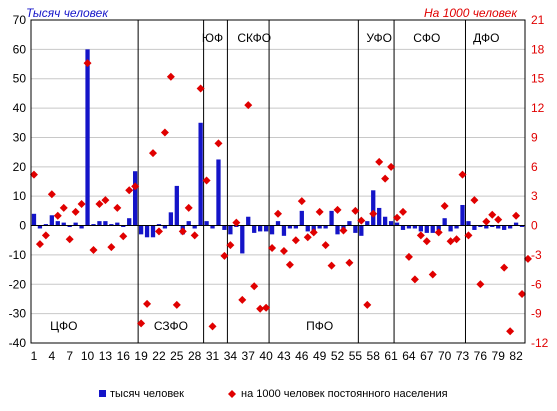  What do you see at coordinates (463, 356) in the screenshot?
I see `x-tick-label: 73` at bounding box center [463, 356].